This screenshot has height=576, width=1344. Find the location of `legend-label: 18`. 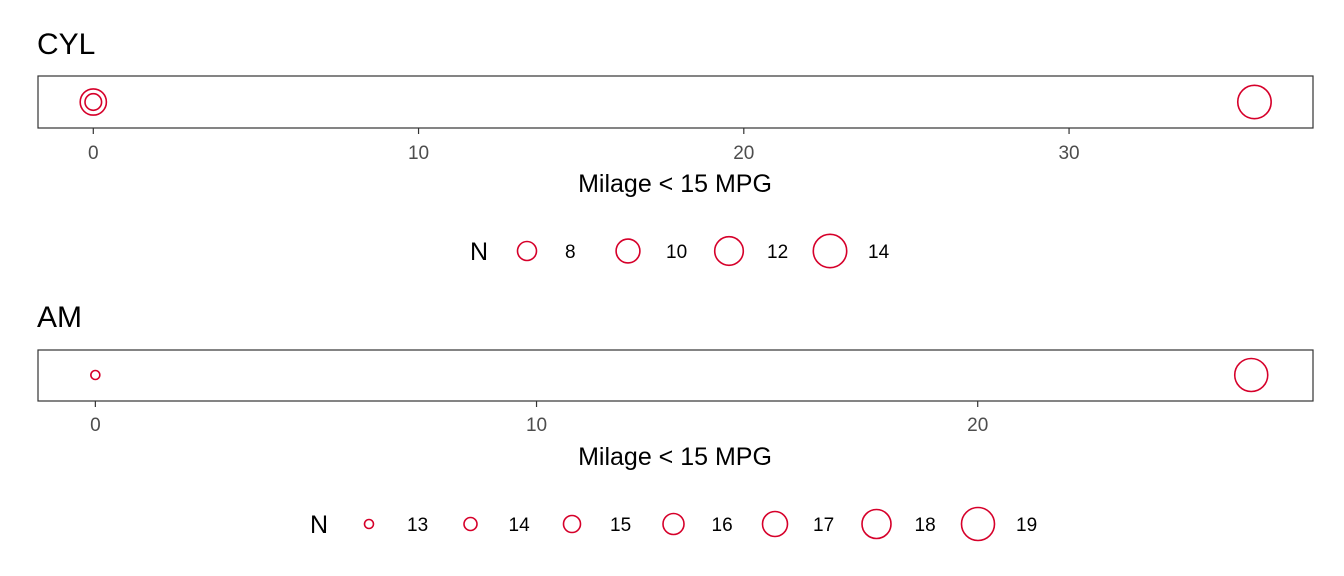

legend-label: 18 is located at coordinates (925, 525).